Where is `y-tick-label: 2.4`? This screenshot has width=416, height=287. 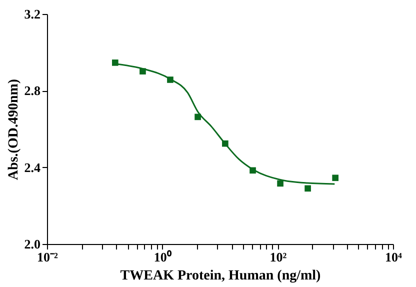
y-tick-label: 2.4 is located at coordinates (32, 167).